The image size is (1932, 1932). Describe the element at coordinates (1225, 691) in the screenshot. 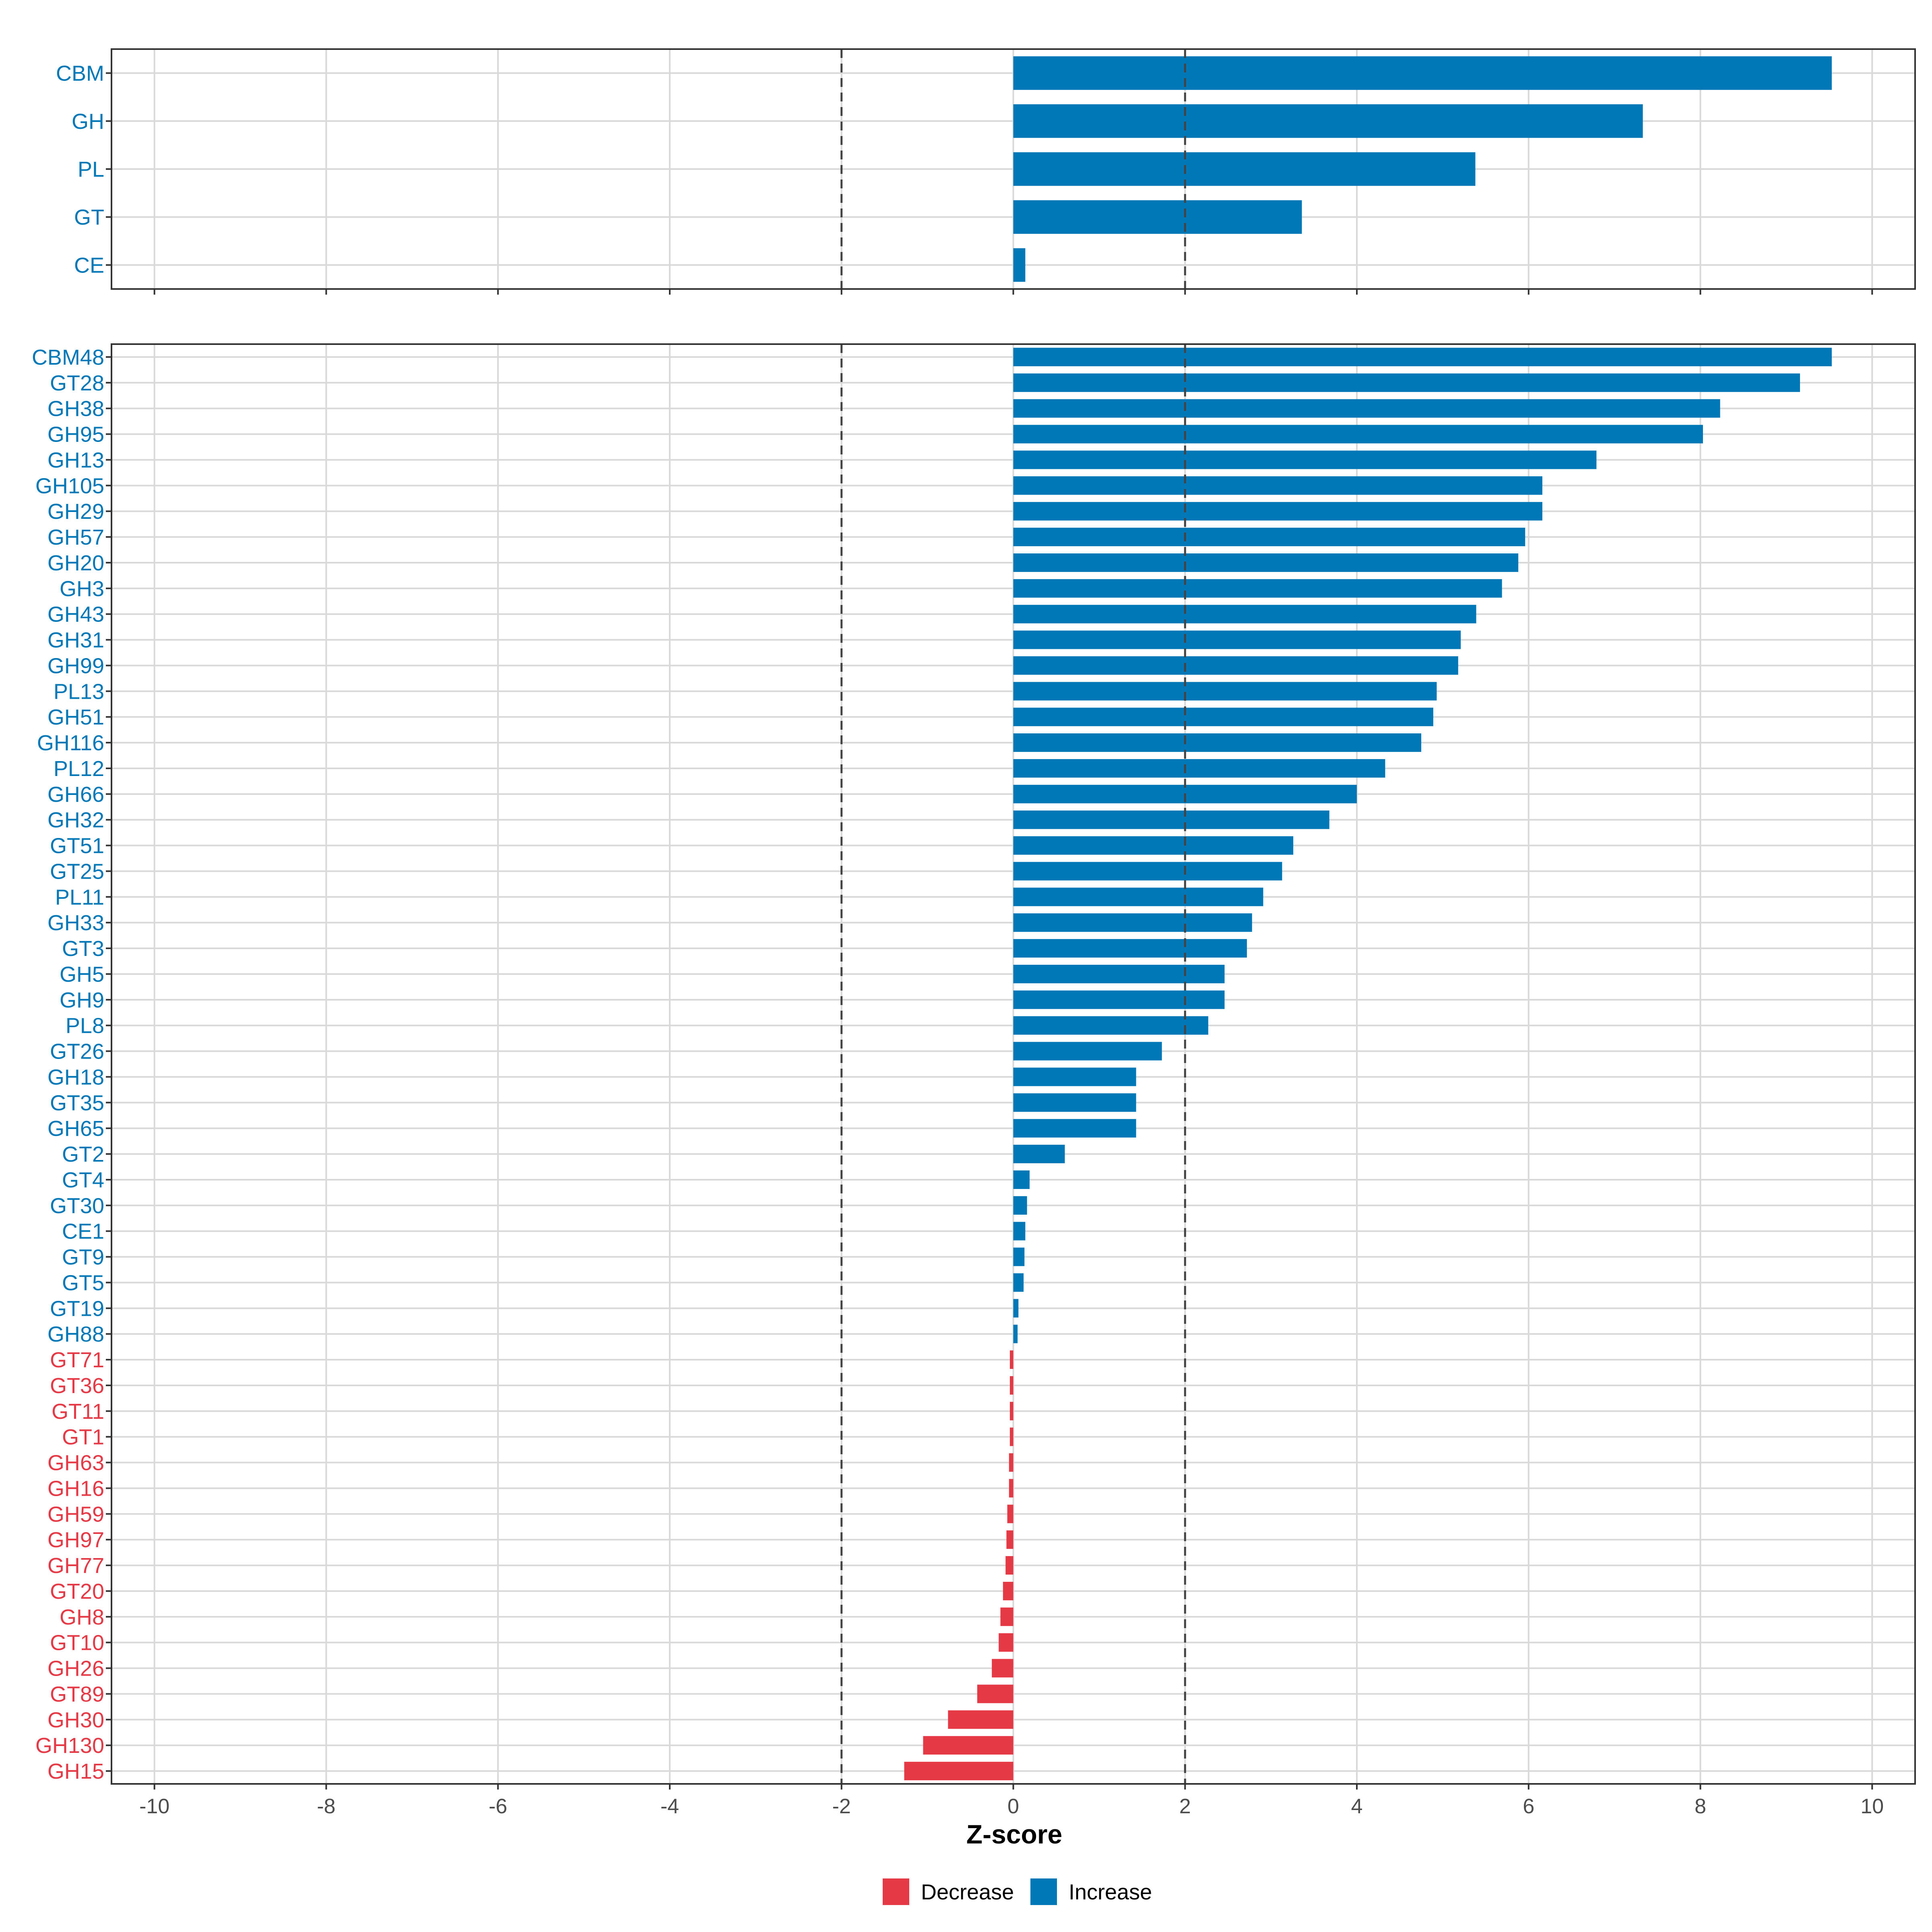

I see `bar-pl13` at that location.